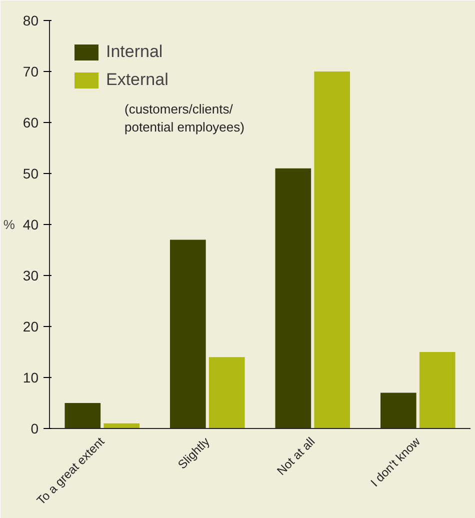 This screenshot has height=518, width=475. Describe the element at coordinates (296, 456) in the screenshot. I see `x-tick-label: Not at all` at that location.